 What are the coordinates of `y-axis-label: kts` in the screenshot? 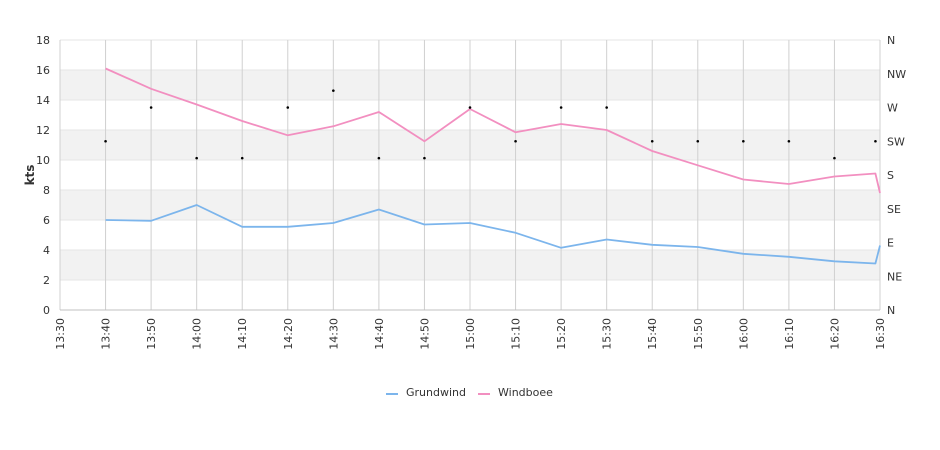 It's located at (30, 175).